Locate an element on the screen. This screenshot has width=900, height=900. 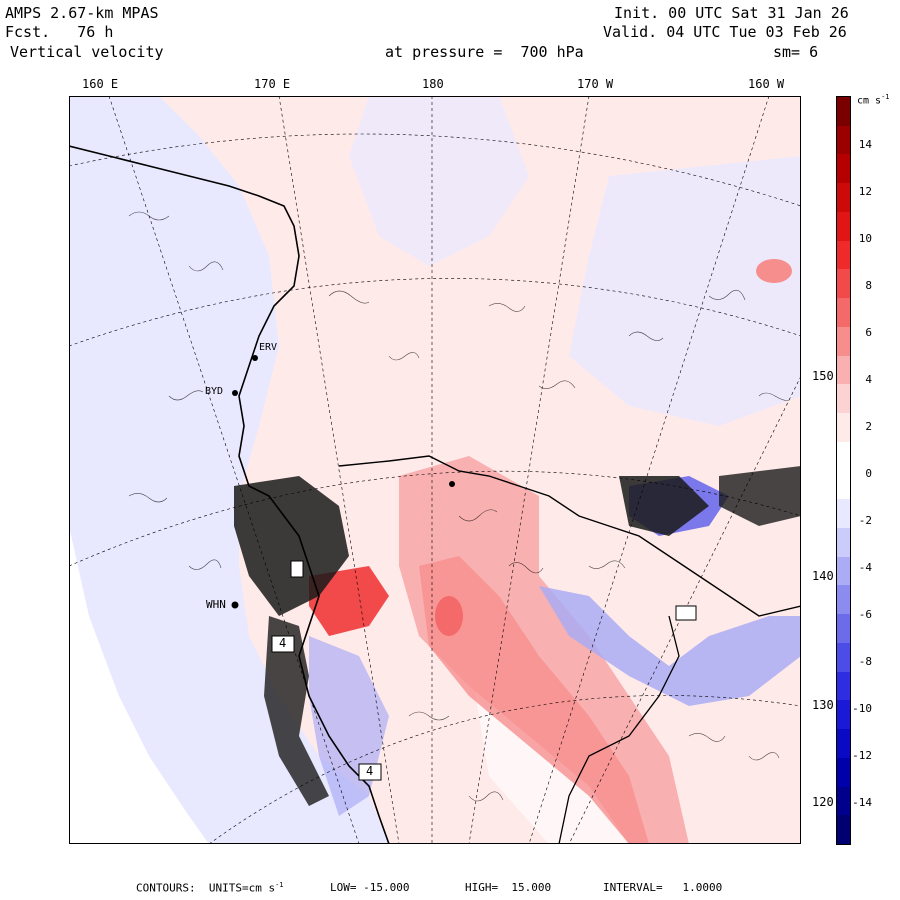
colorbar-label: 8 is located at coordinates (868, 285).